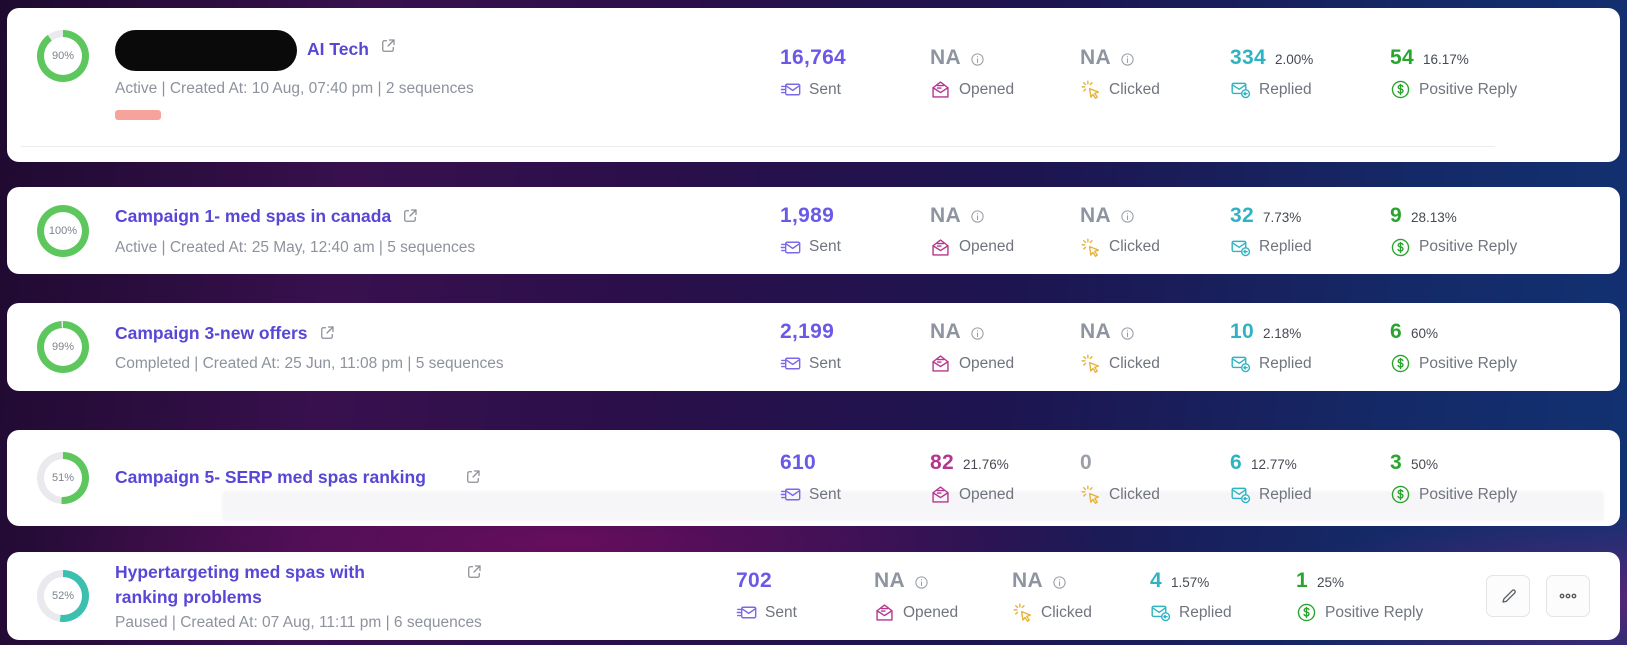 The image size is (1627, 645). What do you see at coordinates (1310, 73) in the screenshot?
I see `stat-replied: 334 2.00% Replied` at bounding box center [1310, 73].